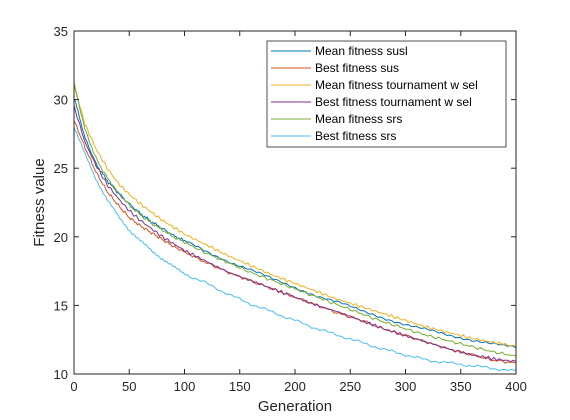 Image resolution: width=570 pixels, height=420 pixels. What do you see at coordinates (358, 119) in the screenshot?
I see `legend-entry: Mean fitness srs` at bounding box center [358, 119].